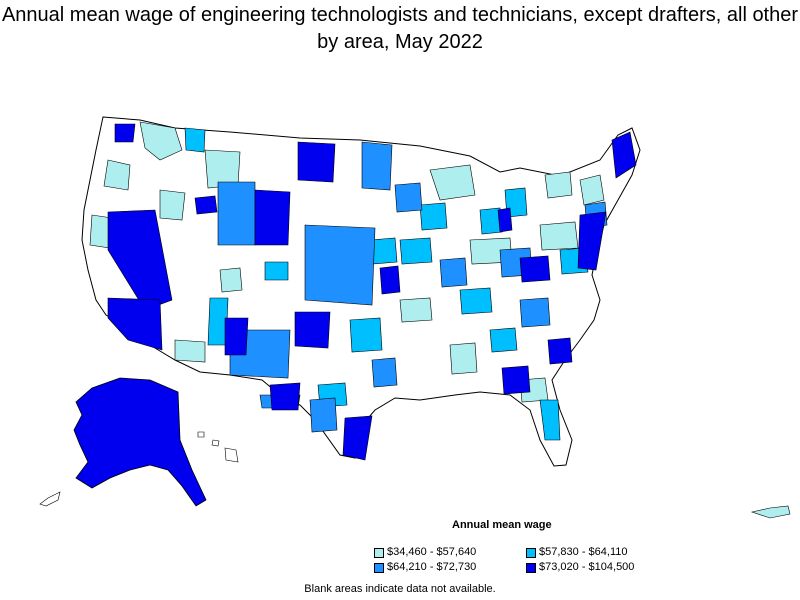  What do you see at coordinates (583, 552) in the screenshot?
I see `legend-label: $57,830 - $64,110` at bounding box center [583, 552].